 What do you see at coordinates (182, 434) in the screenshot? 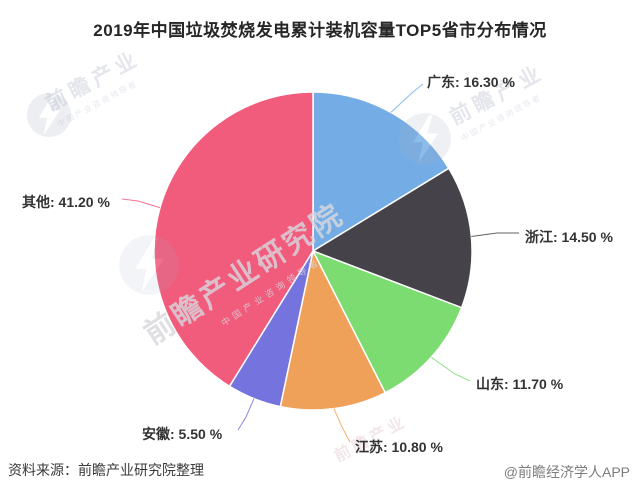
I see `slice-label-anhui: 安徽: 5.50 %` at bounding box center [182, 434].